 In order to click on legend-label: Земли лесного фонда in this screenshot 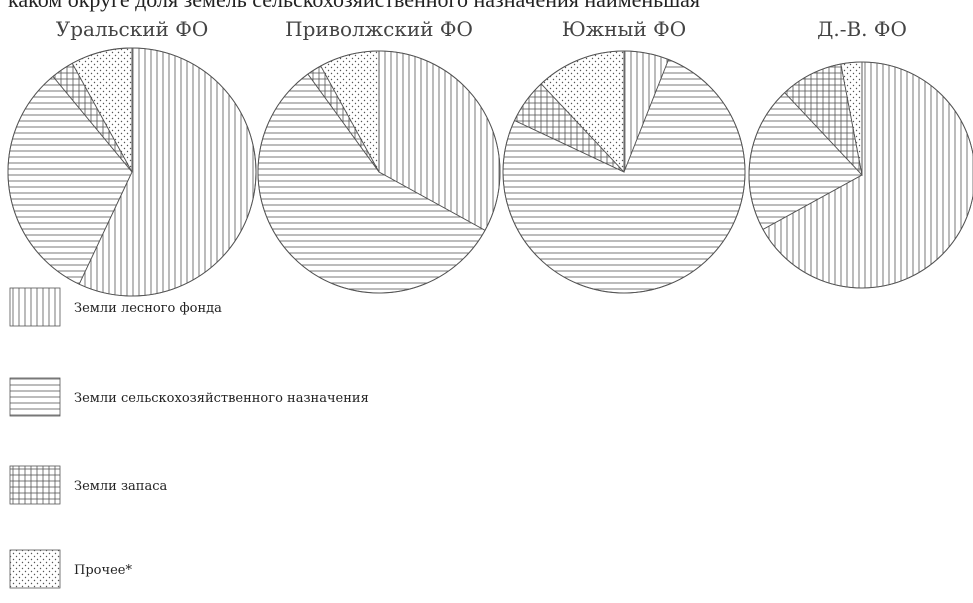, I will do `click(148, 308)`.